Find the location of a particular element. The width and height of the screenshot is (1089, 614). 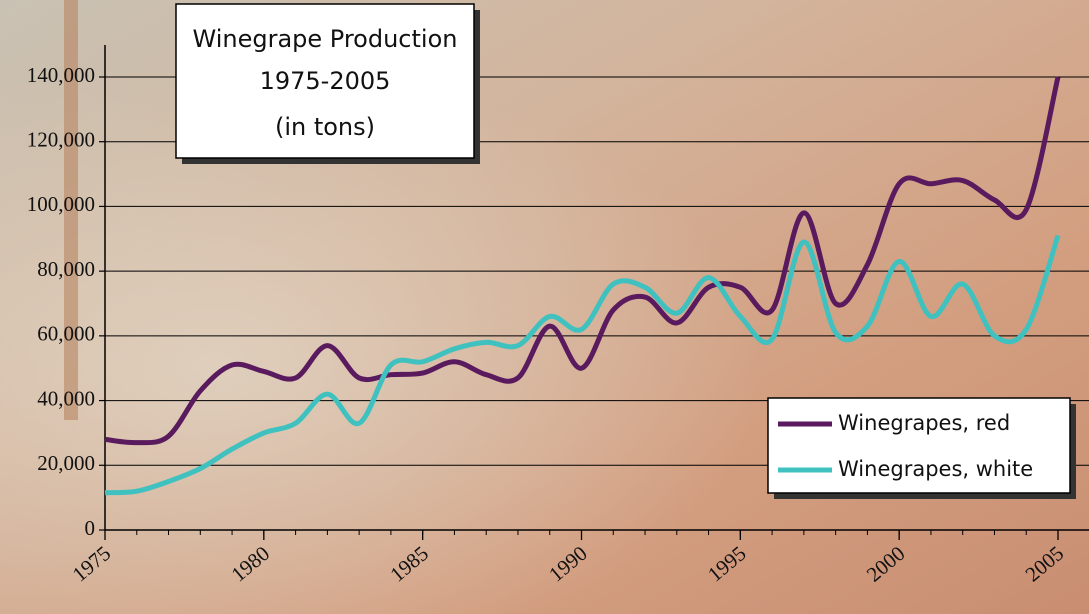

legend-label: Winegrapes, white is located at coordinates (935, 469).